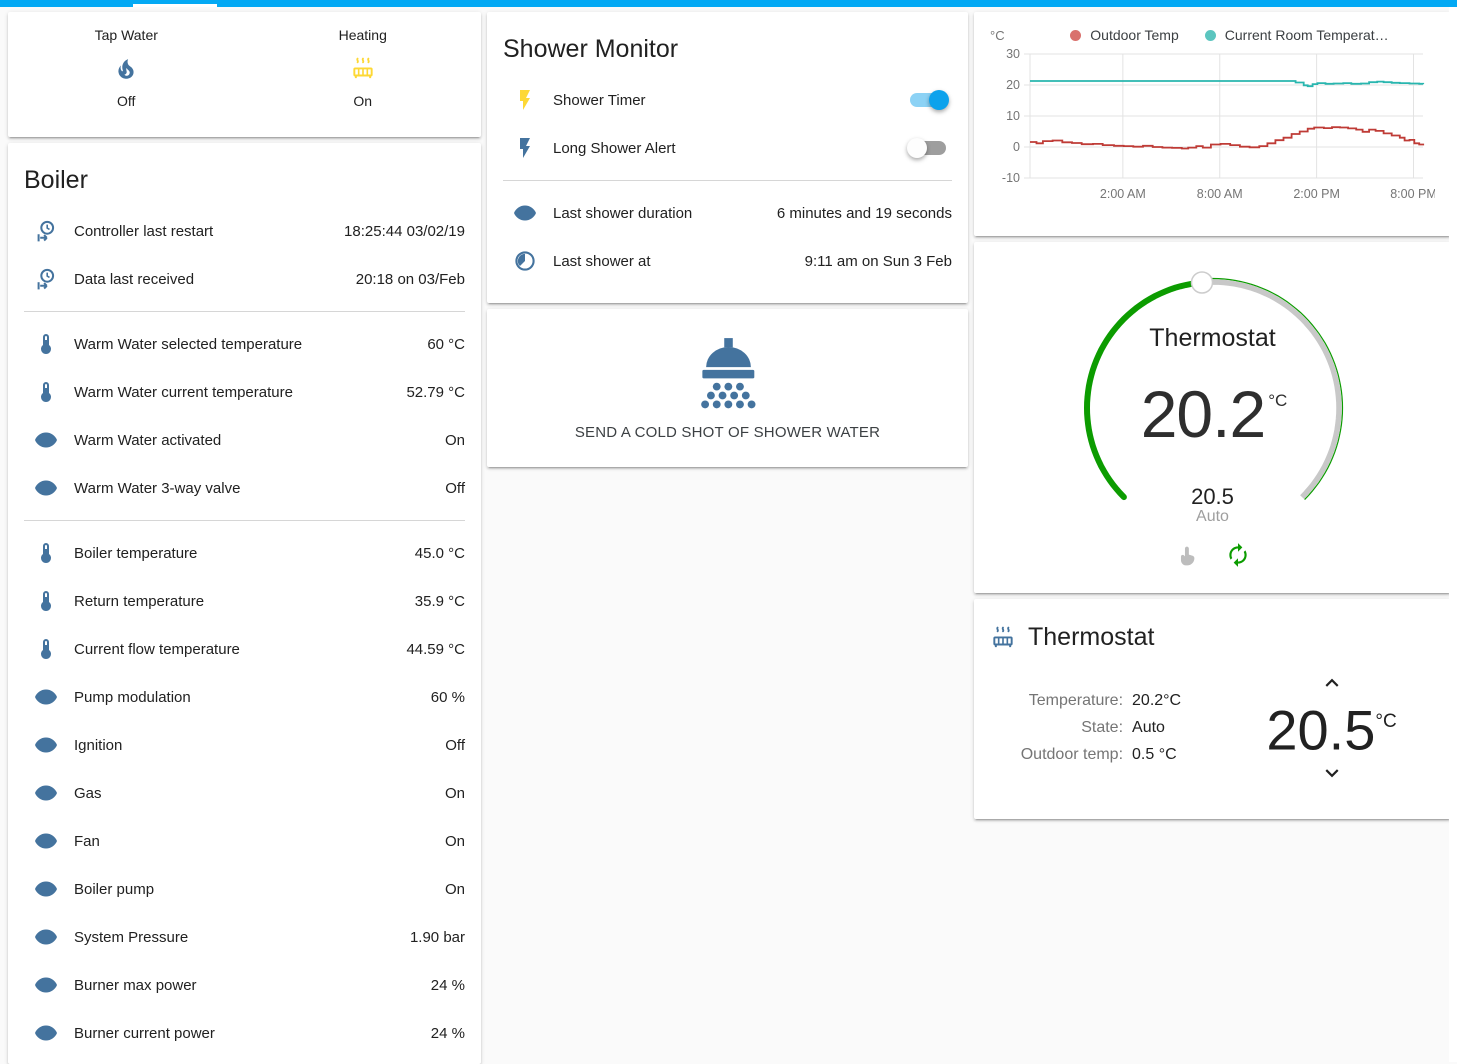 Image resolution: width=1457 pixels, height=1064 pixels. I want to click on entity-label: Ignition, so click(255, 745).